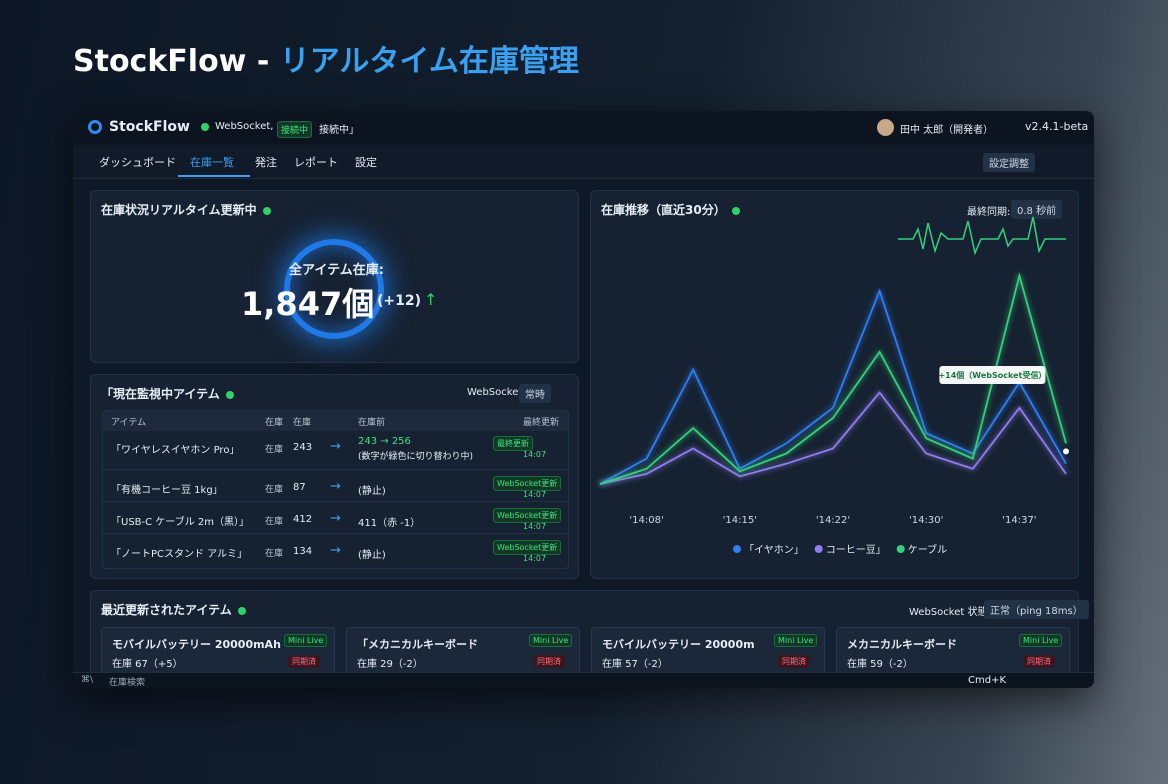  Describe the element at coordinates (299, 487) in the screenshot. I see `stock: 87` at that location.